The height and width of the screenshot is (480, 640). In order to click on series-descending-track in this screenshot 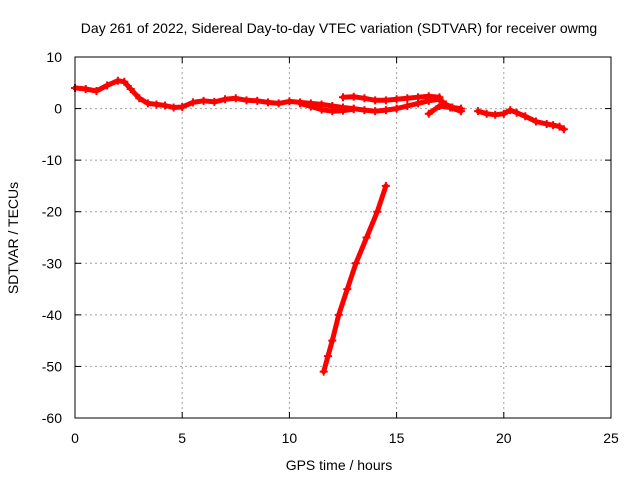, I will do `click(354, 278)`.